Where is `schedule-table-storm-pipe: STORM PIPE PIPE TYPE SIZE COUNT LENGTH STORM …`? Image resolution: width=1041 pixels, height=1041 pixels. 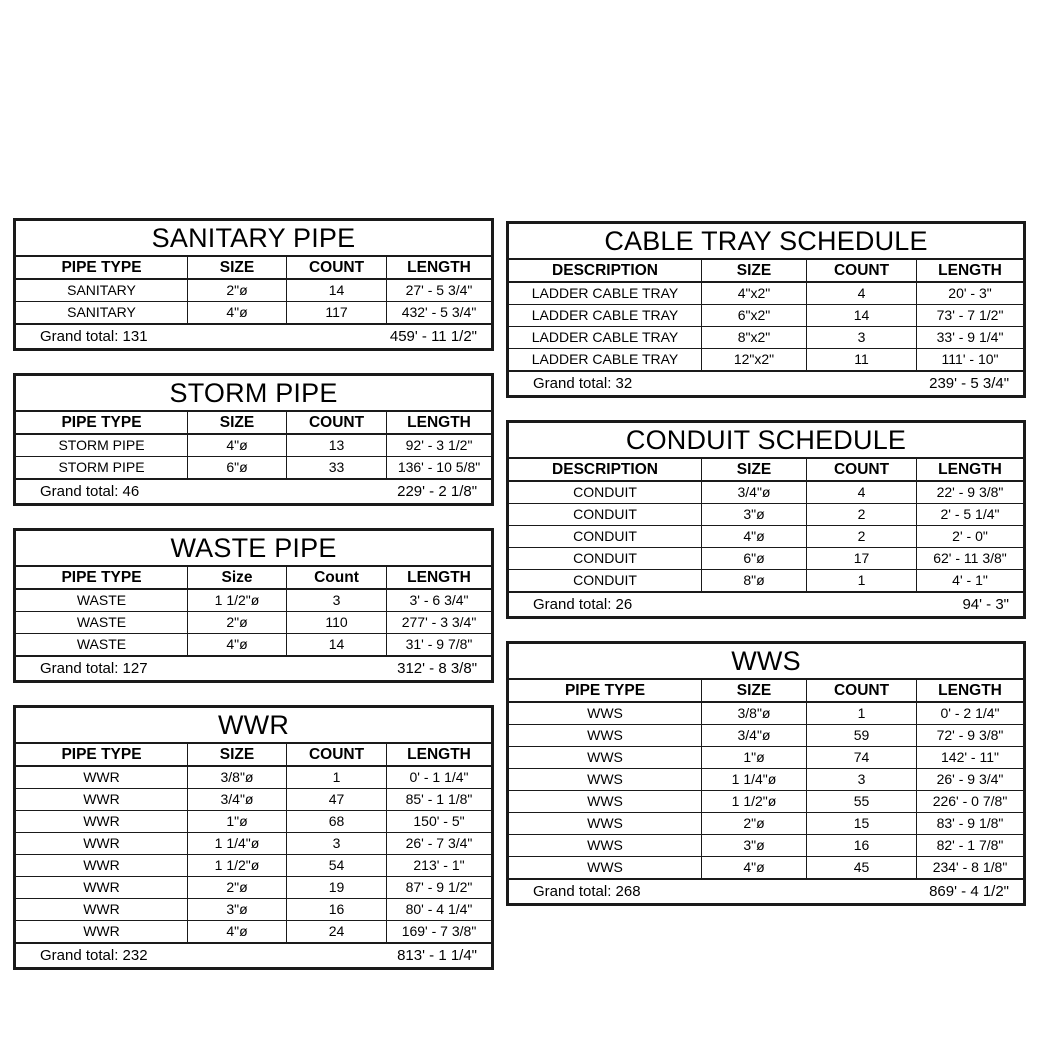 schedule-table-storm-pipe: STORM PIPE PIPE TYPE SIZE COUNT LENGTH STORM … is located at coordinates (254, 439).